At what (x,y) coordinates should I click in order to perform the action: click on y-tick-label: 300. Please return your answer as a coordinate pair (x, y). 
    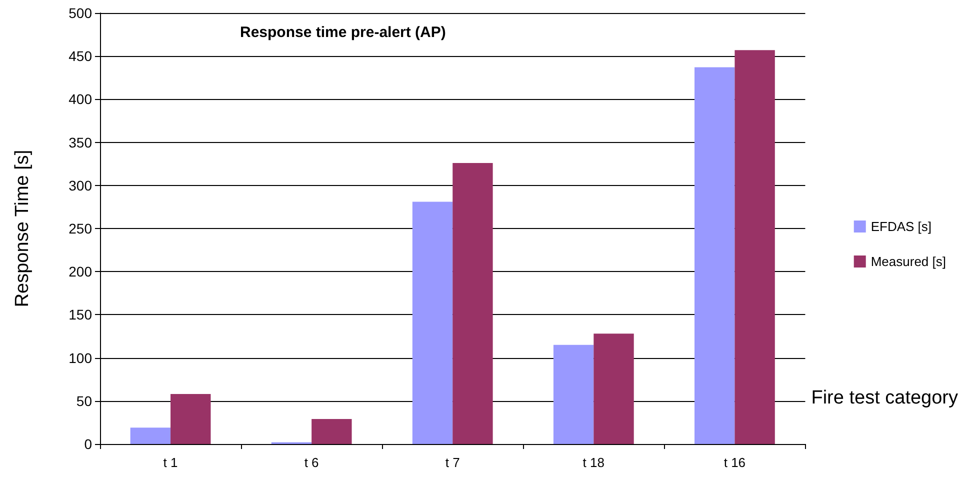
    Looking at the image, I should click on (80, 185).